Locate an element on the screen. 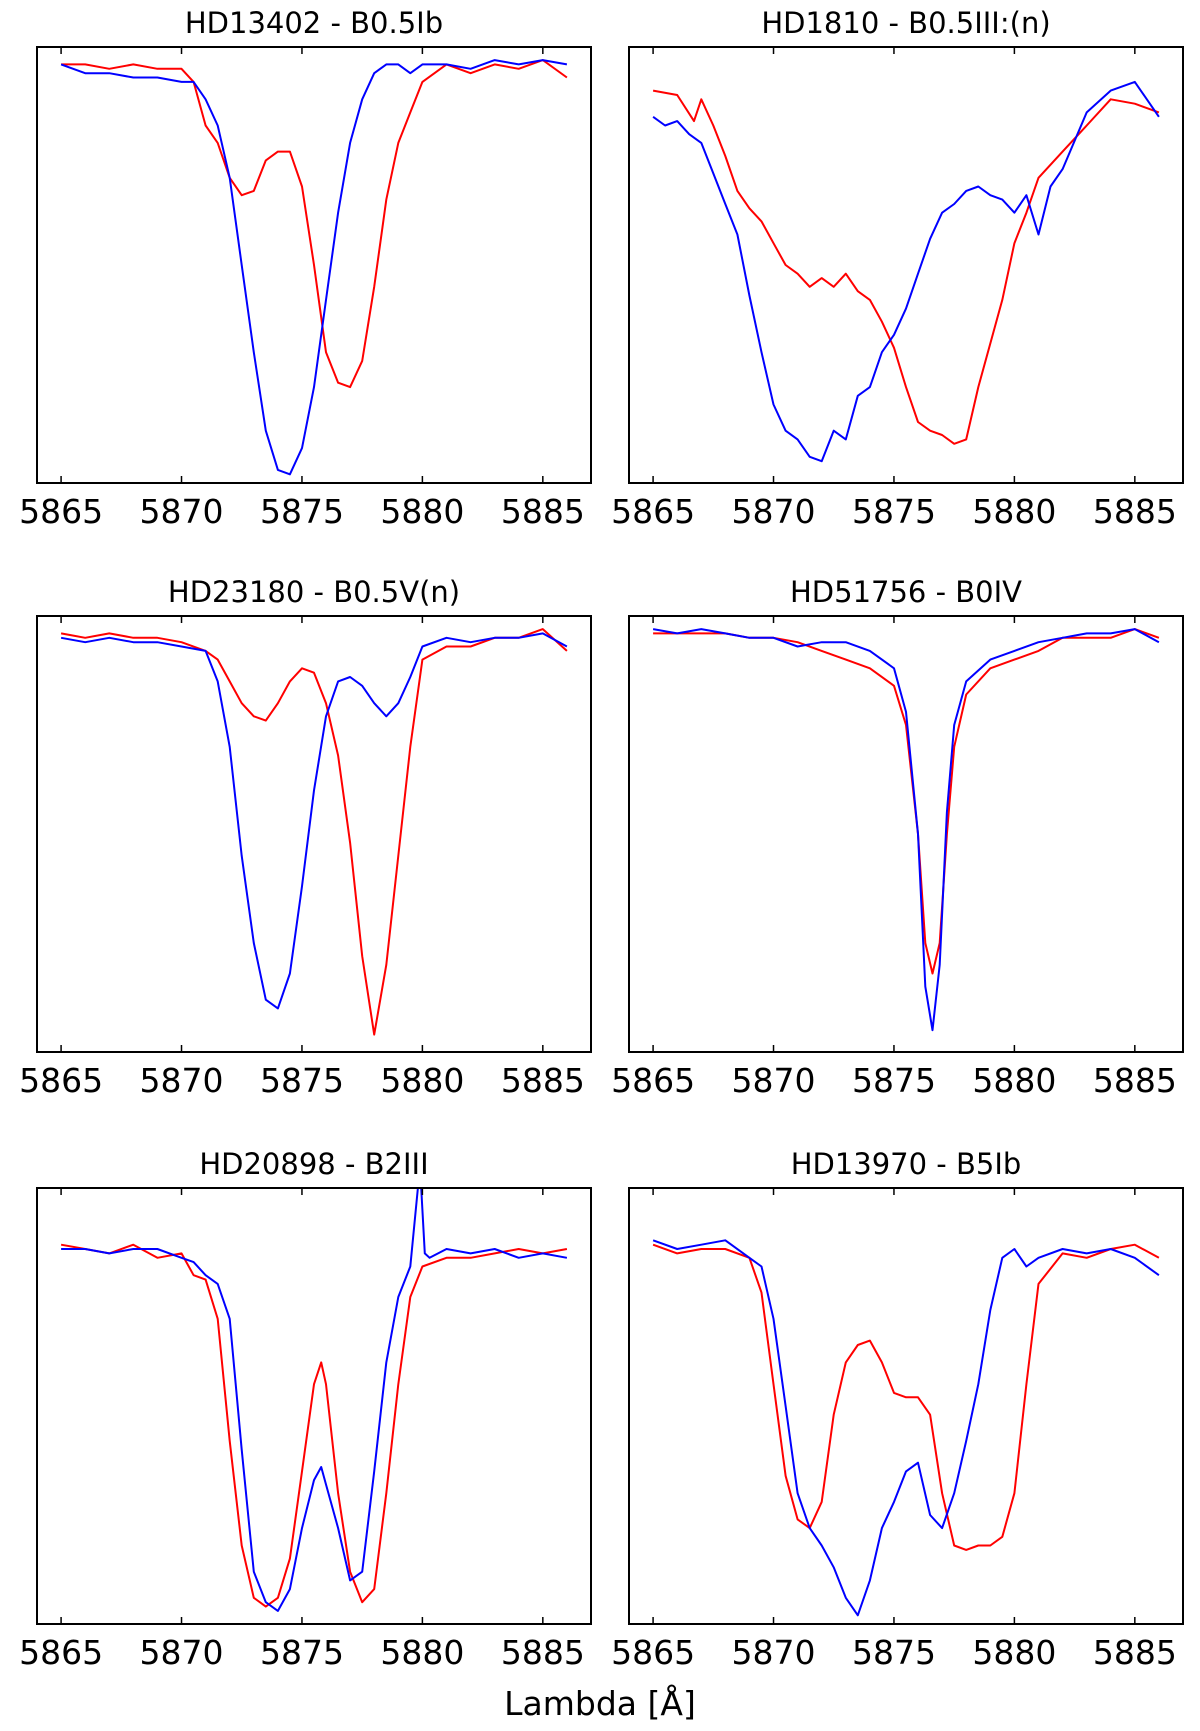 The width and height of the screenshot is (1200, 1731). panel-title: HD13970 - B5Ib is located at coordinates (906, 1164).